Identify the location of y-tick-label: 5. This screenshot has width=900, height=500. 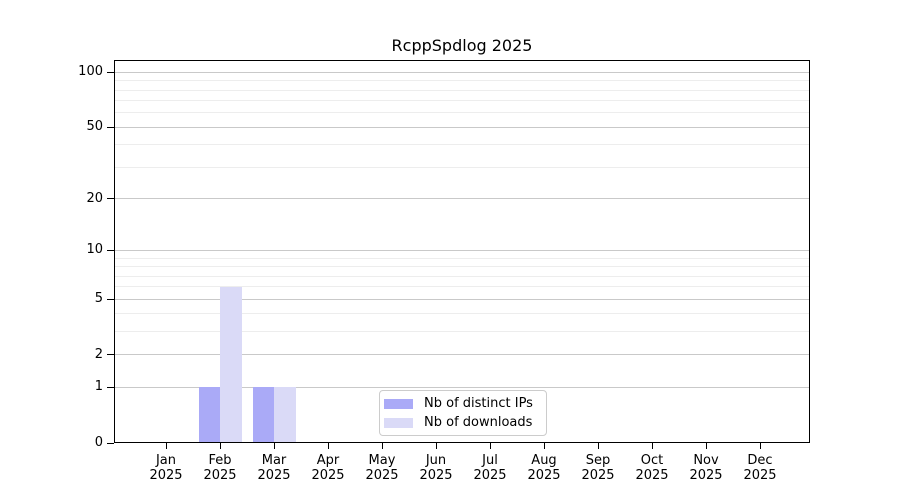
(98, 299).